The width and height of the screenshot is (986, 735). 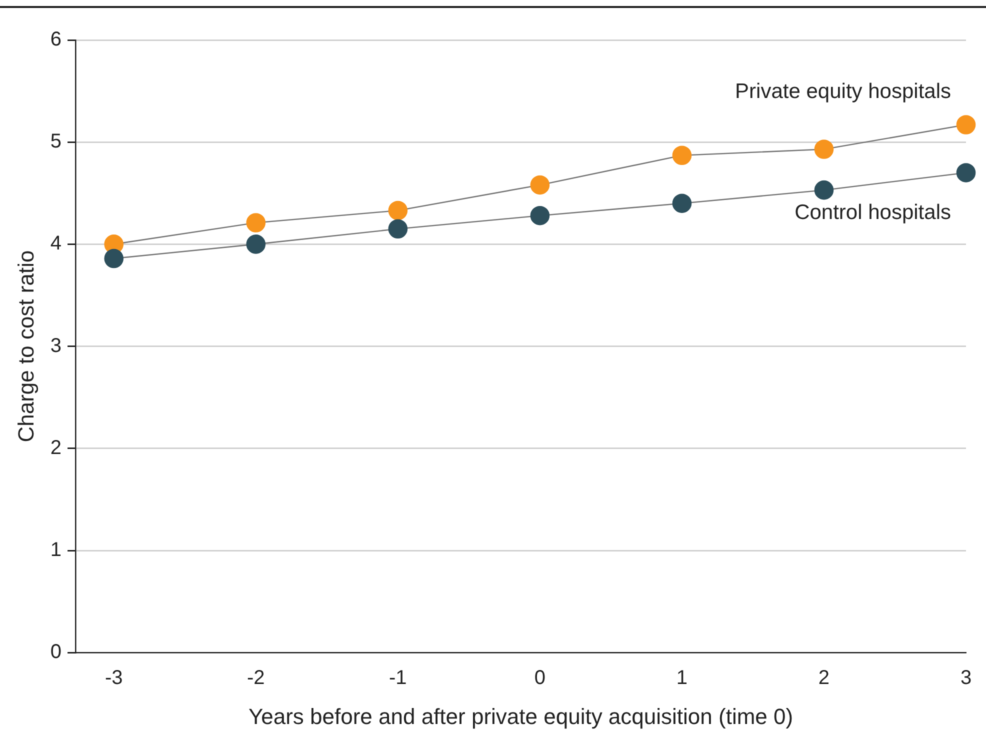 I want to click on y-tick-label: 6, so click(x=56, y=39).